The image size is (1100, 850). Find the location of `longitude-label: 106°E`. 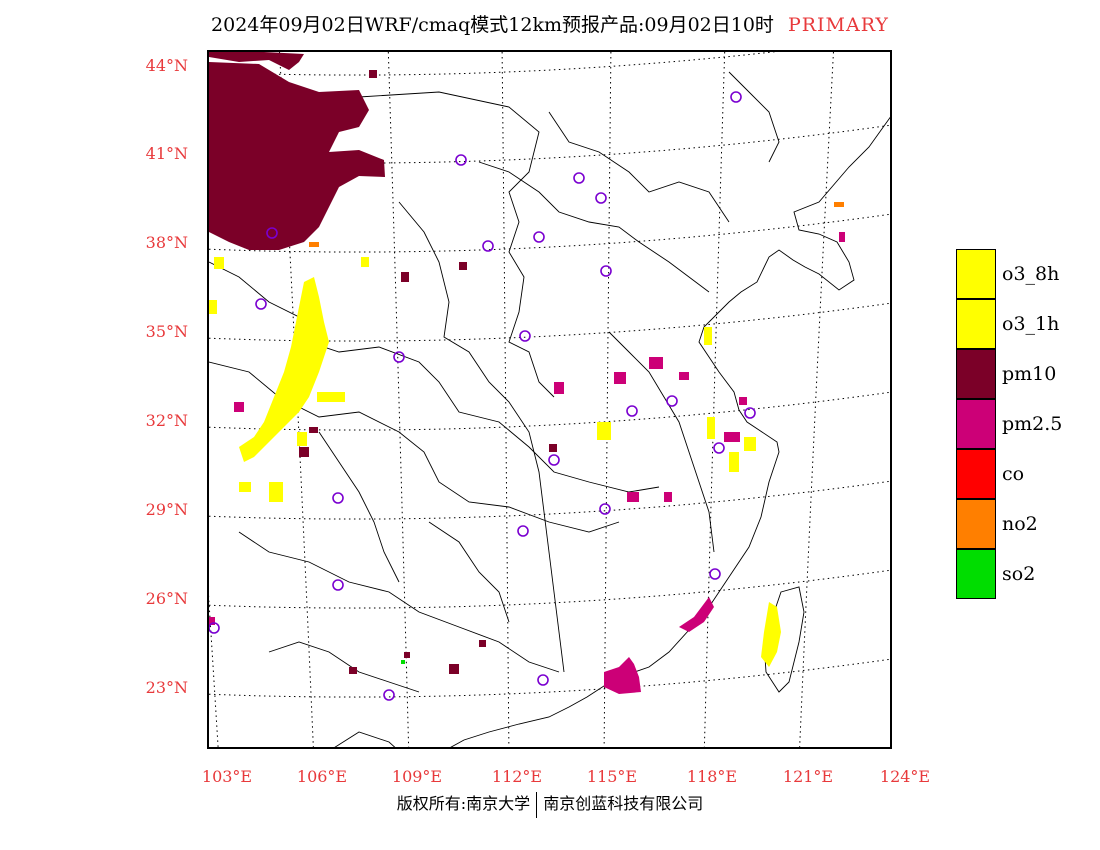

longitude-label: 106°E is located at coordinates (322, 776).